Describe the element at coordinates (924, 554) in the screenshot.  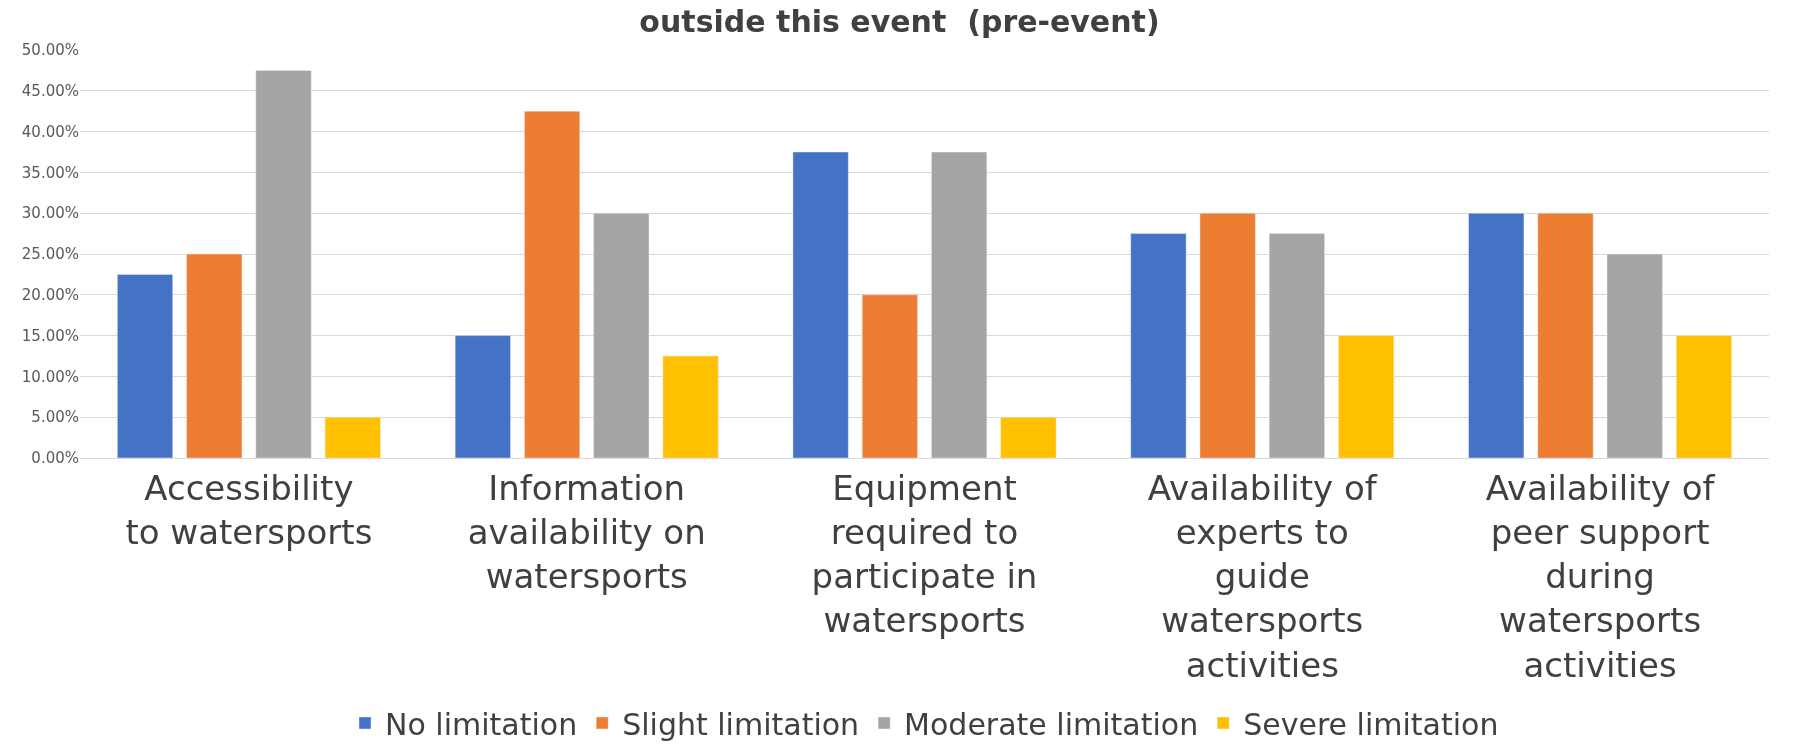
I see `x-tick-label: Equipment required to participate in watersports` at that location.